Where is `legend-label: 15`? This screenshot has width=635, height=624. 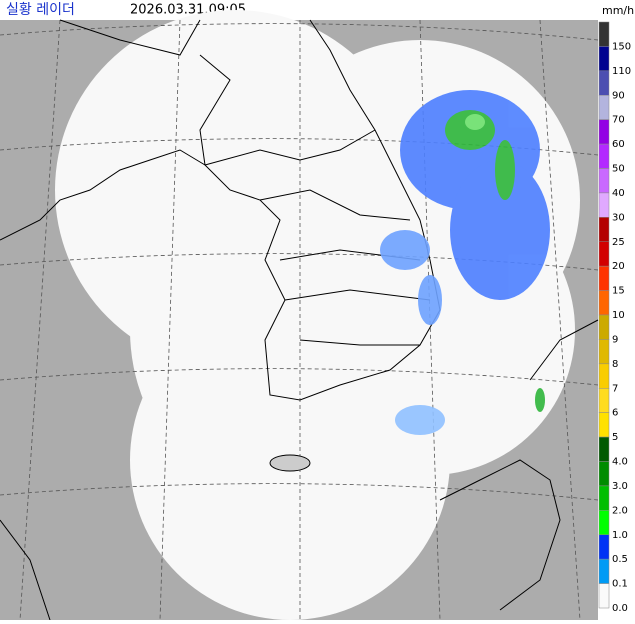 legend-label: 15 is located at coordinates (618, 291).